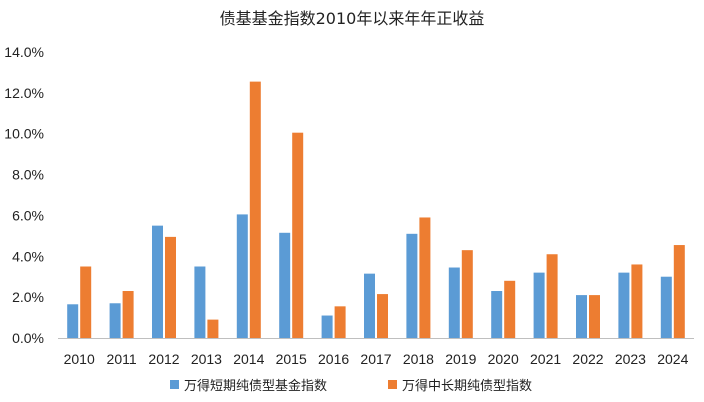 This screenshot has width=704, height=402. Describe the element at coordinates (503, 359) in the screenshot. I see `x-tick-label: 2020` at that location.